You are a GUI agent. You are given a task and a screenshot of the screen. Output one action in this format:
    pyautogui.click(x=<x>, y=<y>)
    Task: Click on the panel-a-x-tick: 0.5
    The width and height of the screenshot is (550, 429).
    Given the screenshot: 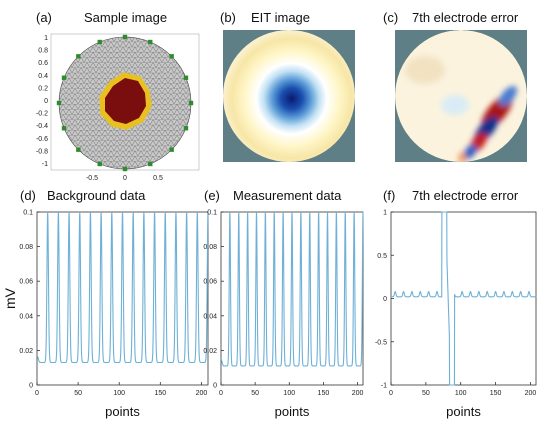 What is the action you would take?
    pyautogui.click(x=158, y=178)
    